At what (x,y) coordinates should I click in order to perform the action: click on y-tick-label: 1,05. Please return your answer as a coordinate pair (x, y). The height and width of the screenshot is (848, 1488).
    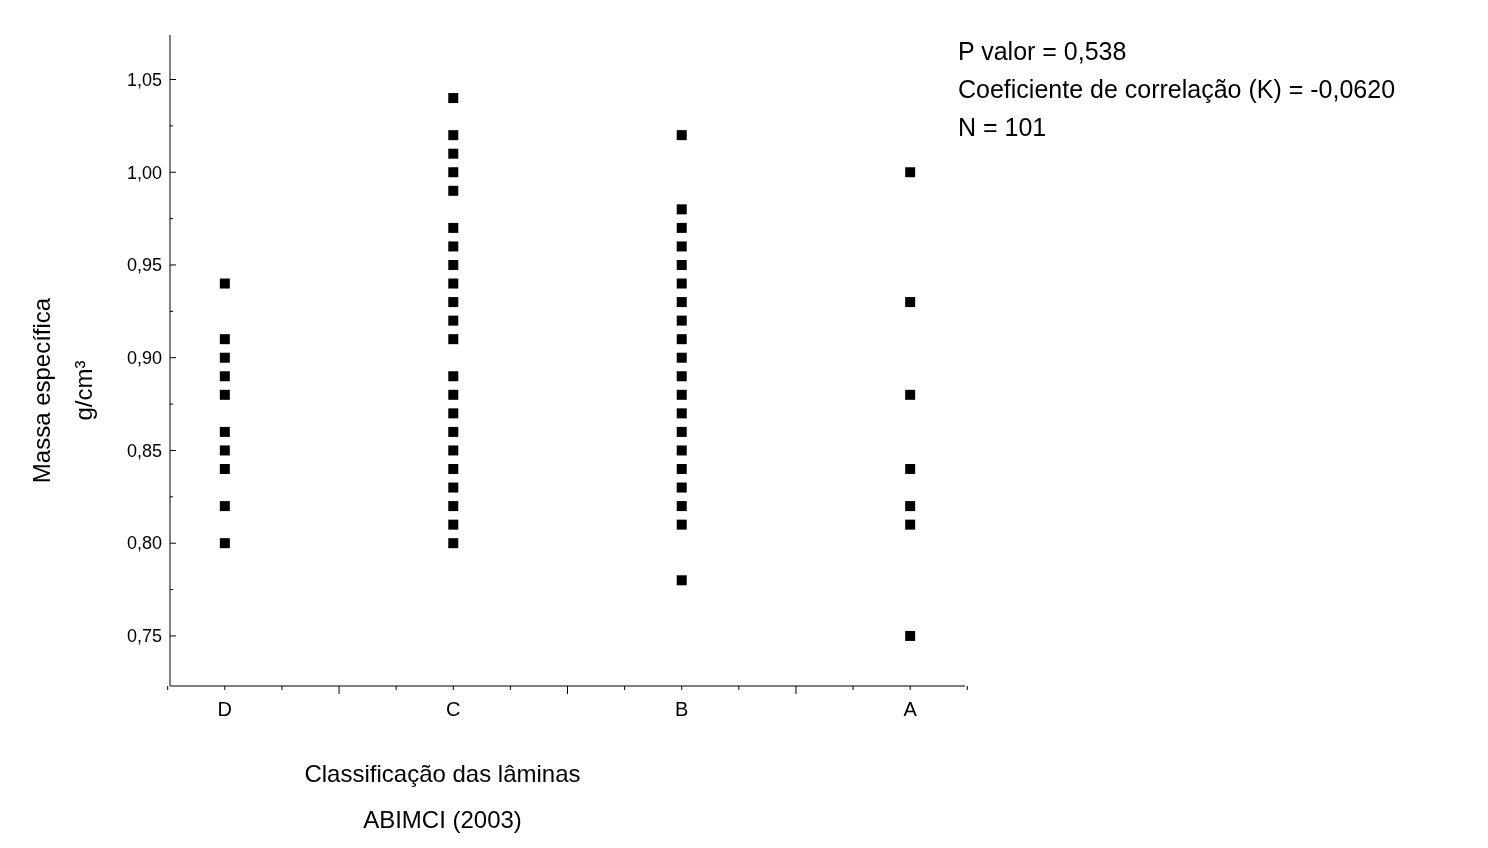
    Looking at the image, I should click on (144, 79).